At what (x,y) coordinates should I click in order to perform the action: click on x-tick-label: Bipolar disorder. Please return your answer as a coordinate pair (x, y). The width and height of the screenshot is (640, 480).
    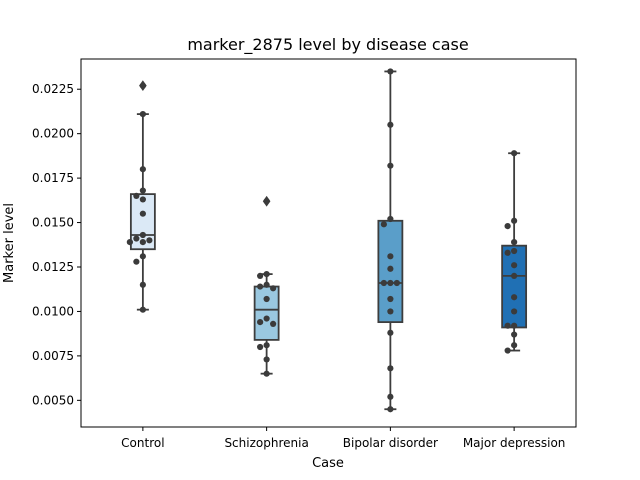
    Looking at the image, I should click on (390, 443).